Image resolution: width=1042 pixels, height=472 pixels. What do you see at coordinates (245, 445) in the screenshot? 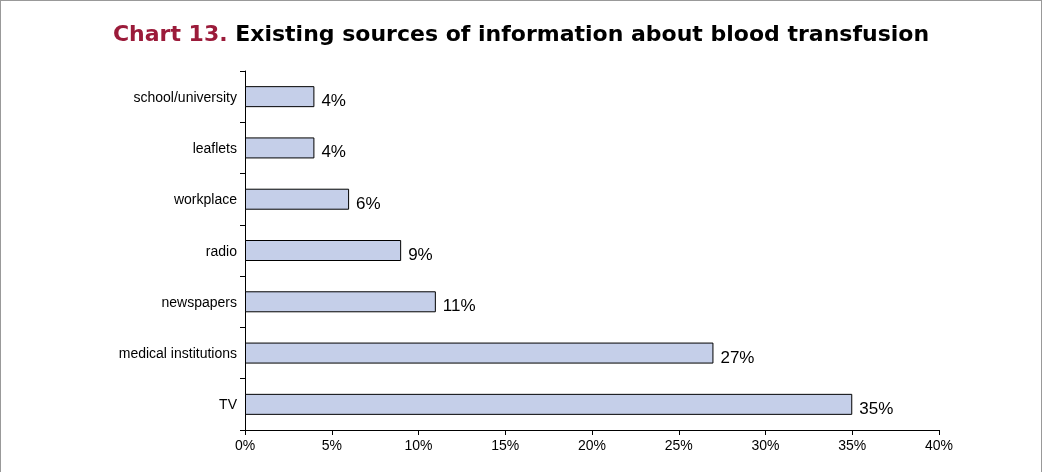
I see `x-tick-label: 0%` at bounding box center [245, 445].